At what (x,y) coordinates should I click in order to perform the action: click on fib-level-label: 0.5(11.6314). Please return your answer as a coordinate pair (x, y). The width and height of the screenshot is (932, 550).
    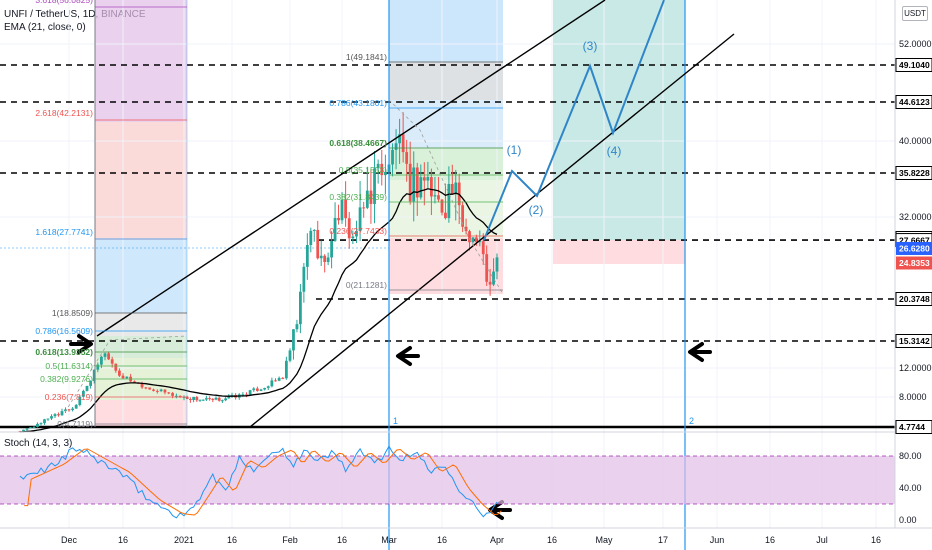
    Looking at the image, I should click on (69, 366).